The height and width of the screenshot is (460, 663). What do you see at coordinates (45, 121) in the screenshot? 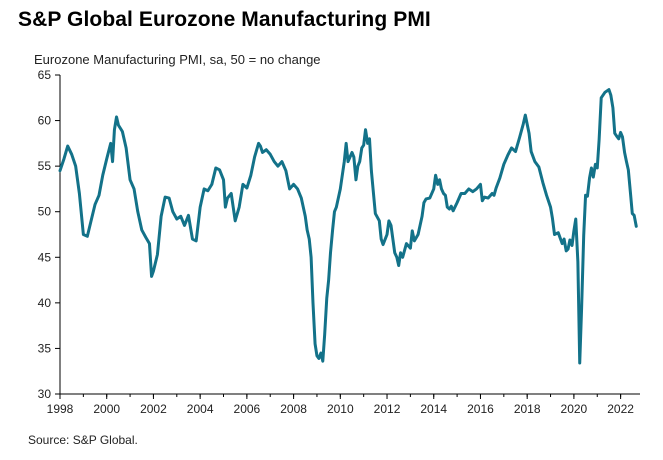
I see `y-tick-label: 60` at bounding box center [45, 121].